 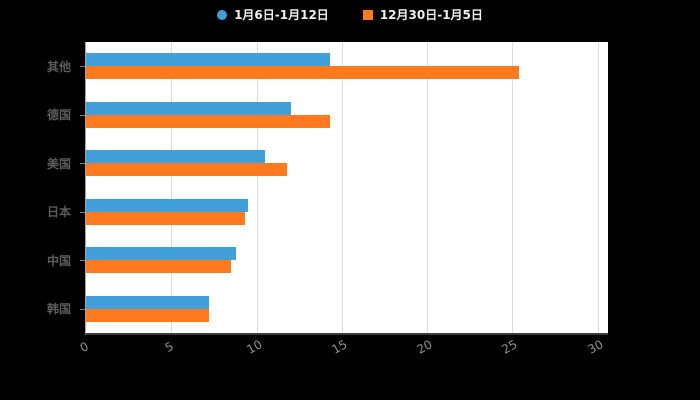 What do you see at coordinates (424, 347) in the screenshot?
I see `x-tick-label: 20` at bounding box center [424, 347].